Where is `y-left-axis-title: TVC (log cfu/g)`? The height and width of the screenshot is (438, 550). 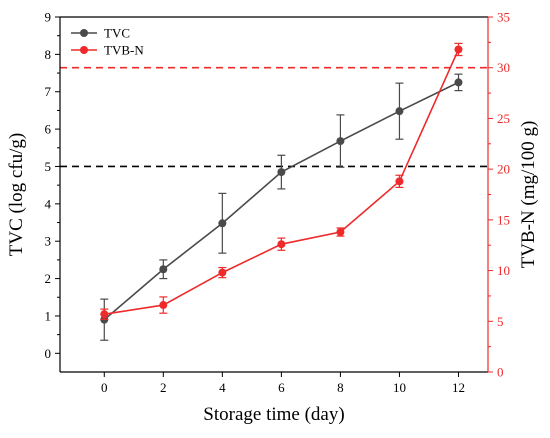
y-left-axis-title: TVC (log cfu/g) is located at coordinates (16, 194).